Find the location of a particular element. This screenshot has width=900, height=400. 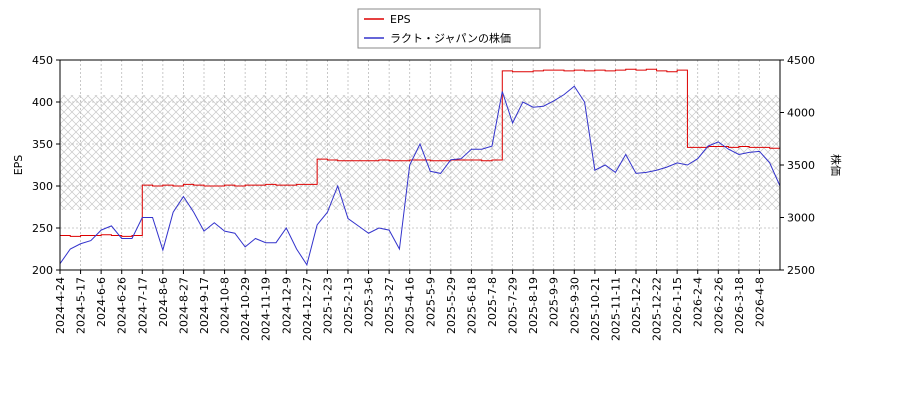

x-tick-label: 2025-7-8 is located at coordinates (492, 302).